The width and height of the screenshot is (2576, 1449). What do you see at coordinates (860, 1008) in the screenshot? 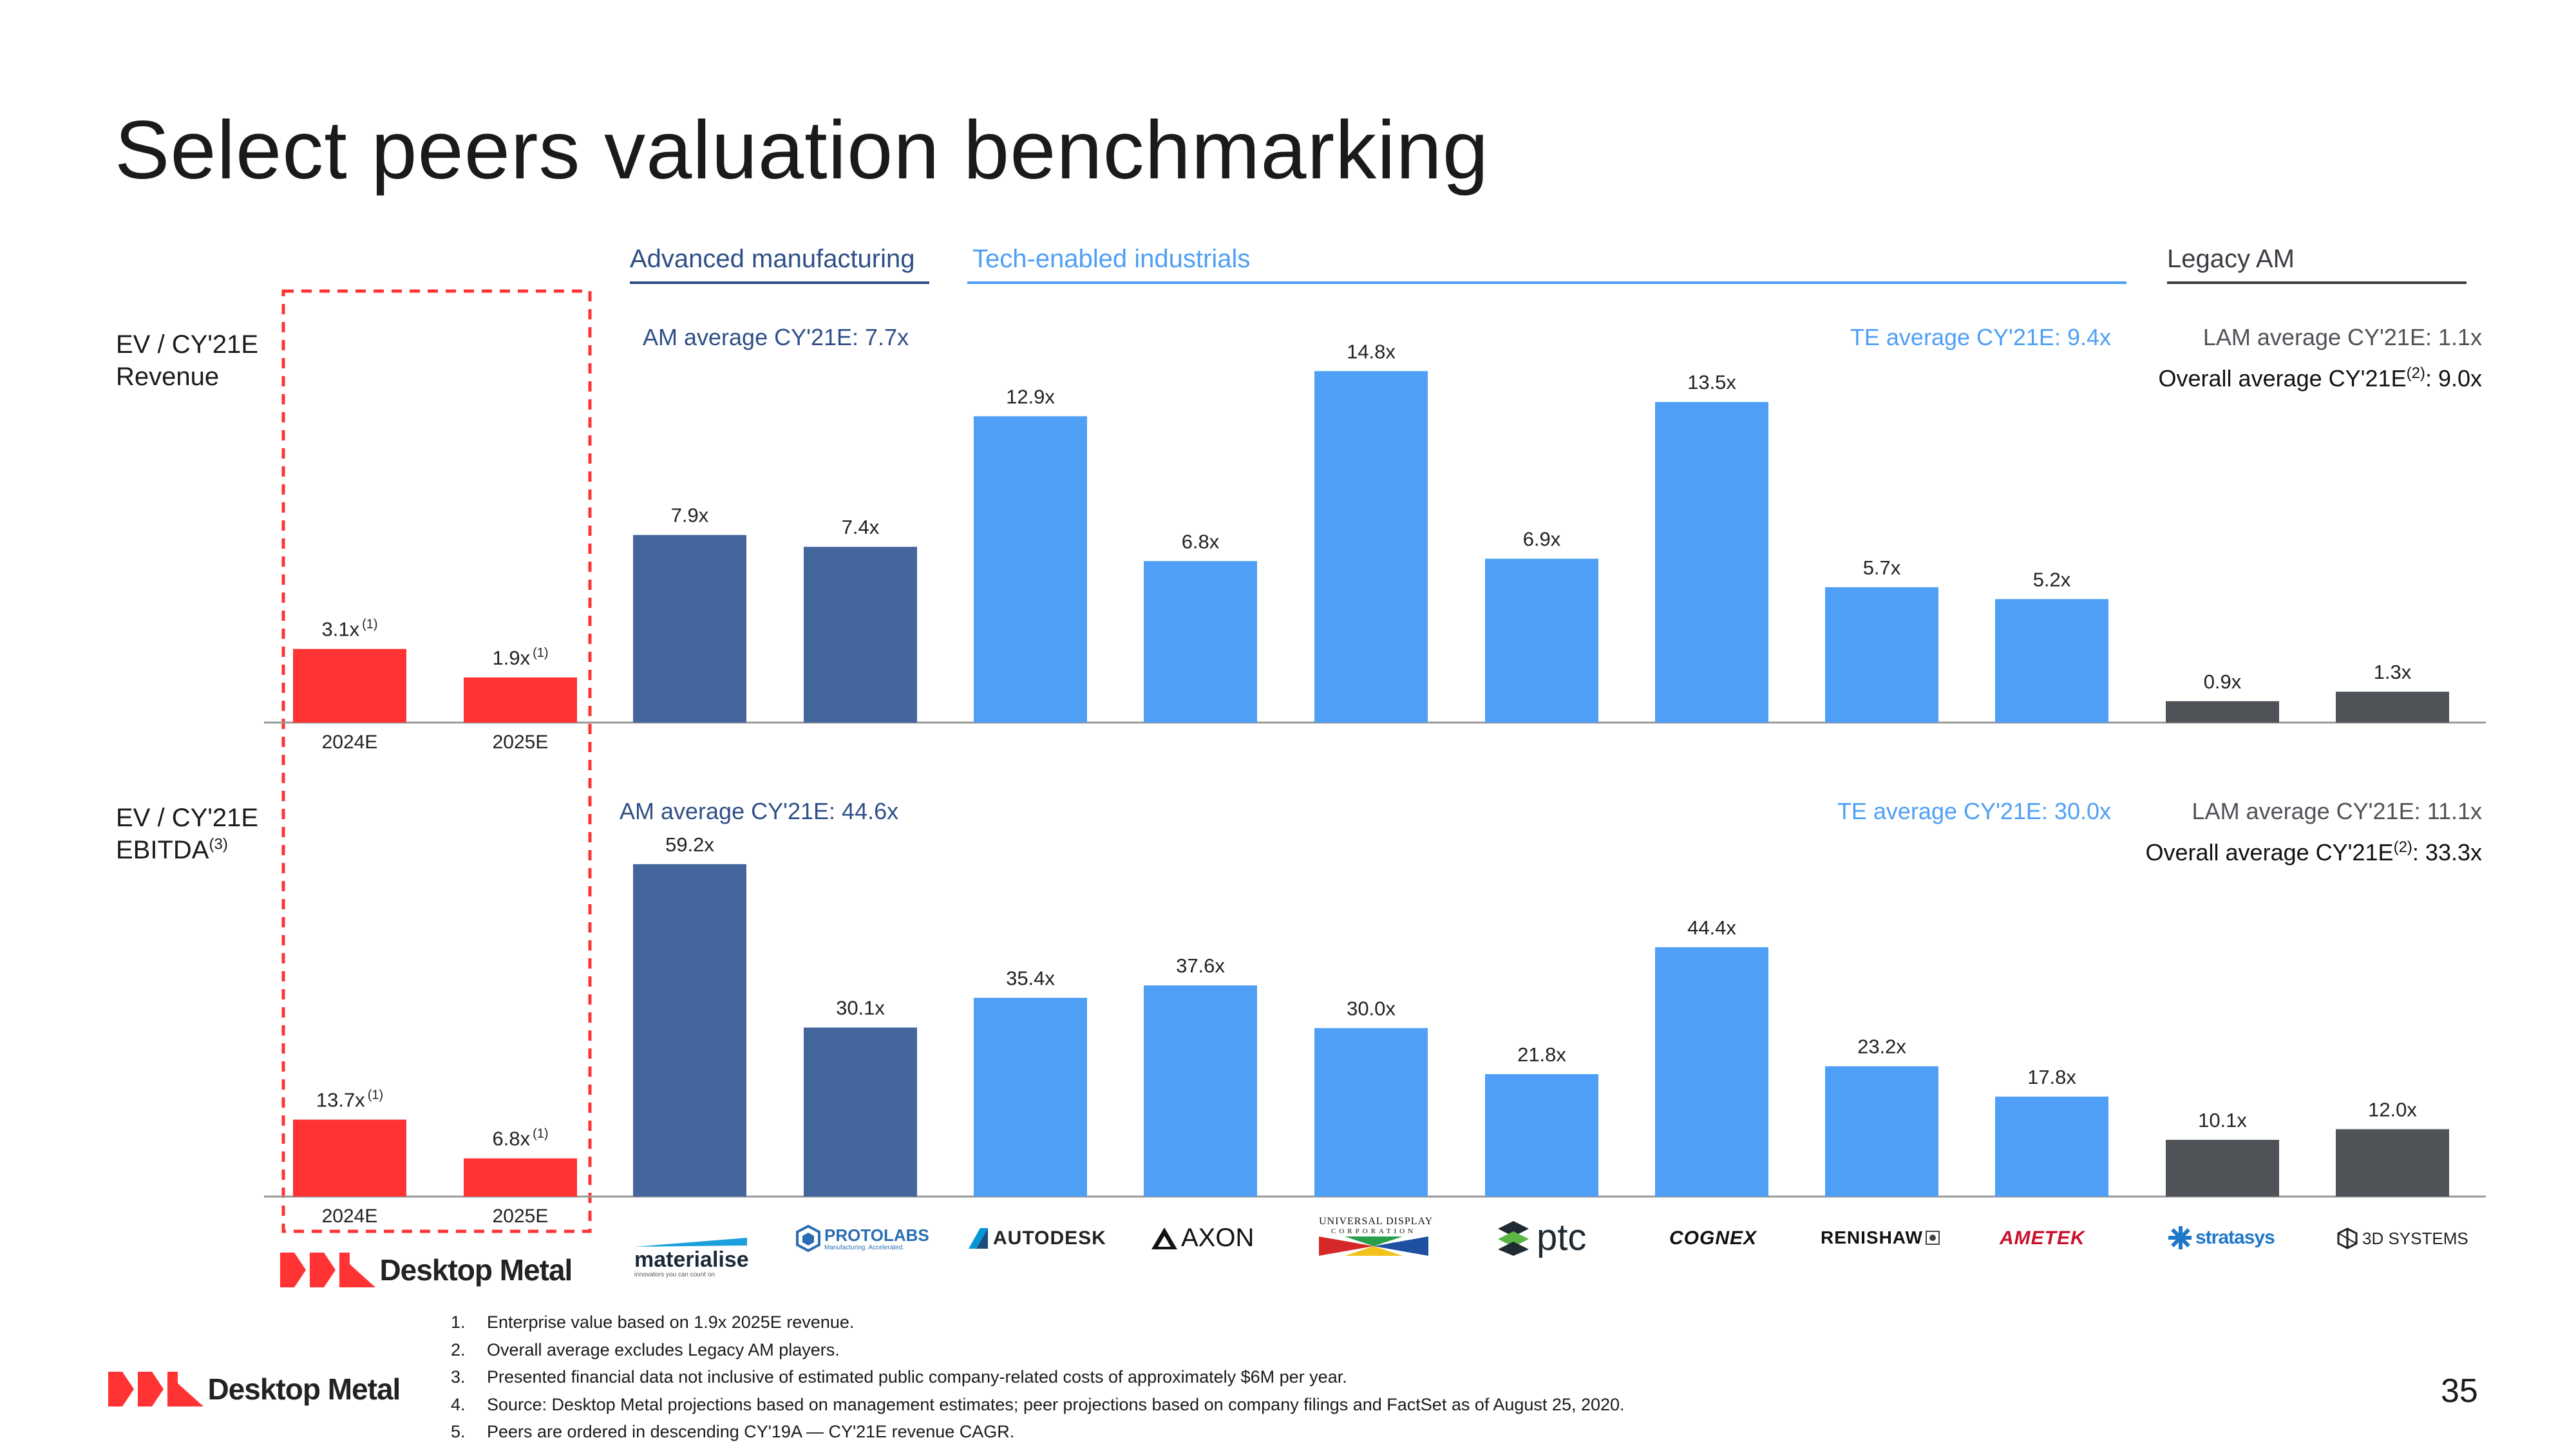
I see `ebitda-value-label-4: 30.1x` at bounding box center [860, 1008].